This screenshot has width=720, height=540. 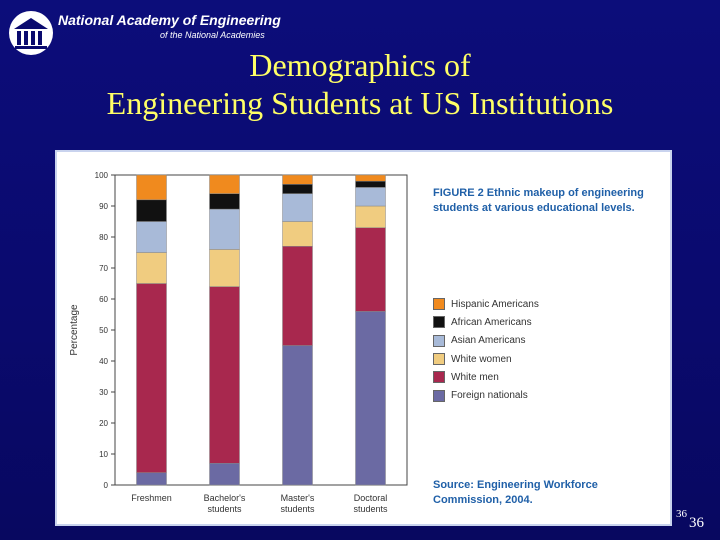 What do you see at coordinates (225, 498) in the screenshot?
I see `x-category-label: Bachelor's` at bounding box center [225, 498].